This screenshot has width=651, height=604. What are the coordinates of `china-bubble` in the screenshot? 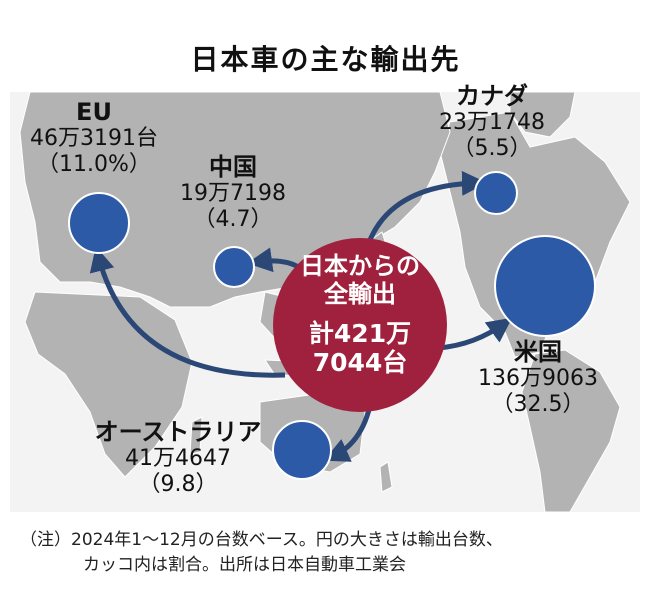 It's located at (234, 267).